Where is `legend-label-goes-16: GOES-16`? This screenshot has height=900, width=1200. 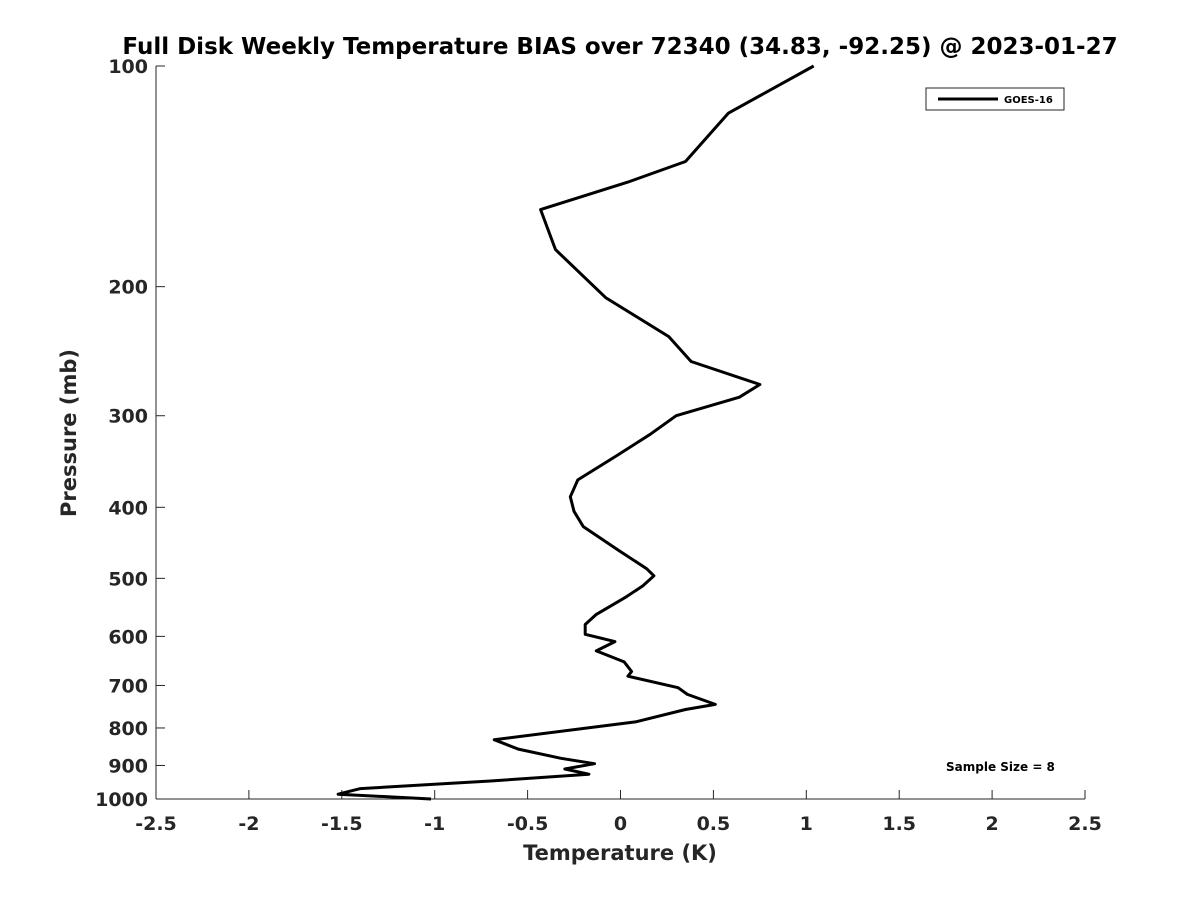
legend-label-goes-16: GOES-16 is located at coordinates (1028, 100).